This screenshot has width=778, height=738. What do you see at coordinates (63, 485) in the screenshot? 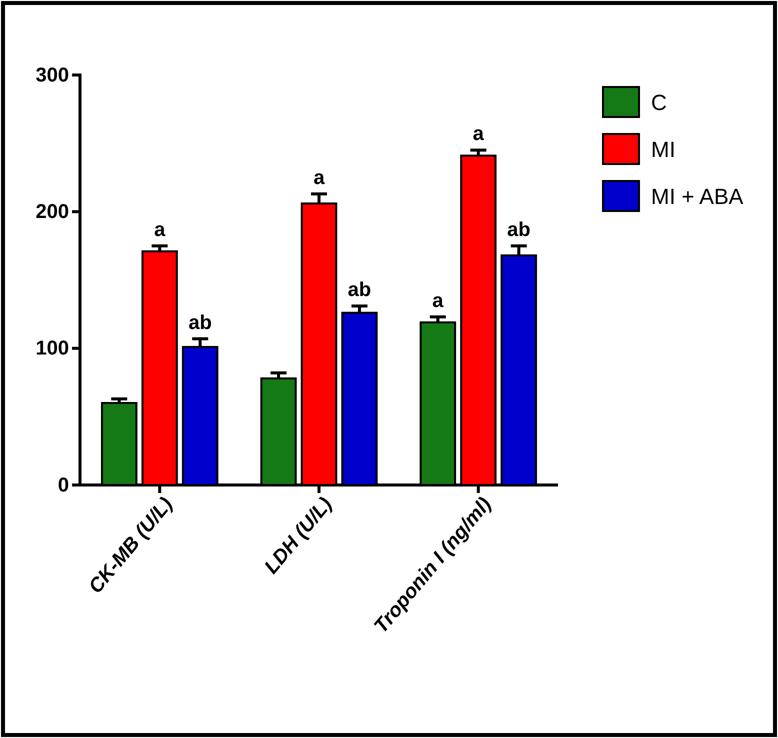
I see `y-tick-label: 0` at bounding box center [63, 485].